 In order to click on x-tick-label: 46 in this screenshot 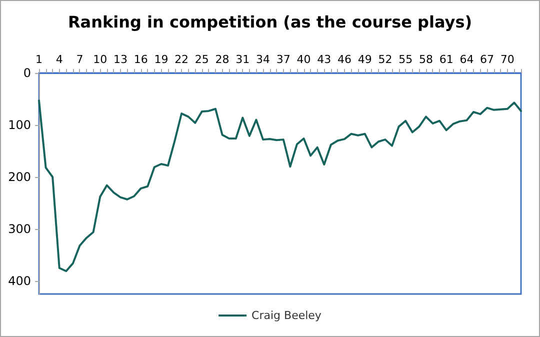, I will do `click(344, 59)`.